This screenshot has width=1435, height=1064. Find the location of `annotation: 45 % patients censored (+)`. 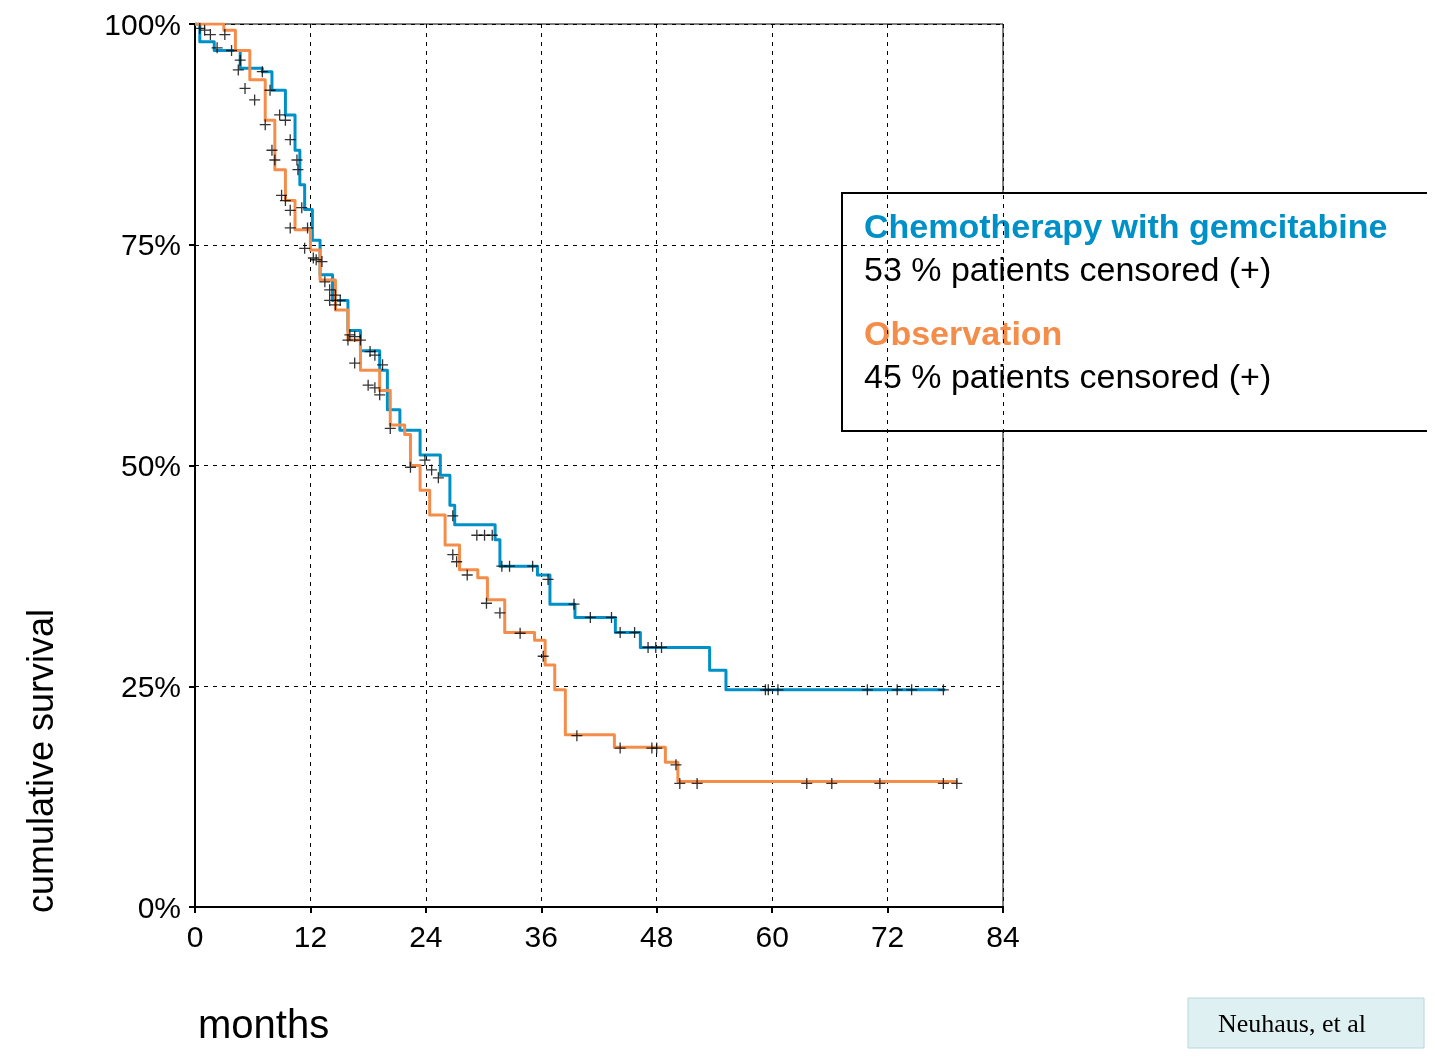

annotation: 45 % patients censored (+) is located at coordinates (1068, 376).